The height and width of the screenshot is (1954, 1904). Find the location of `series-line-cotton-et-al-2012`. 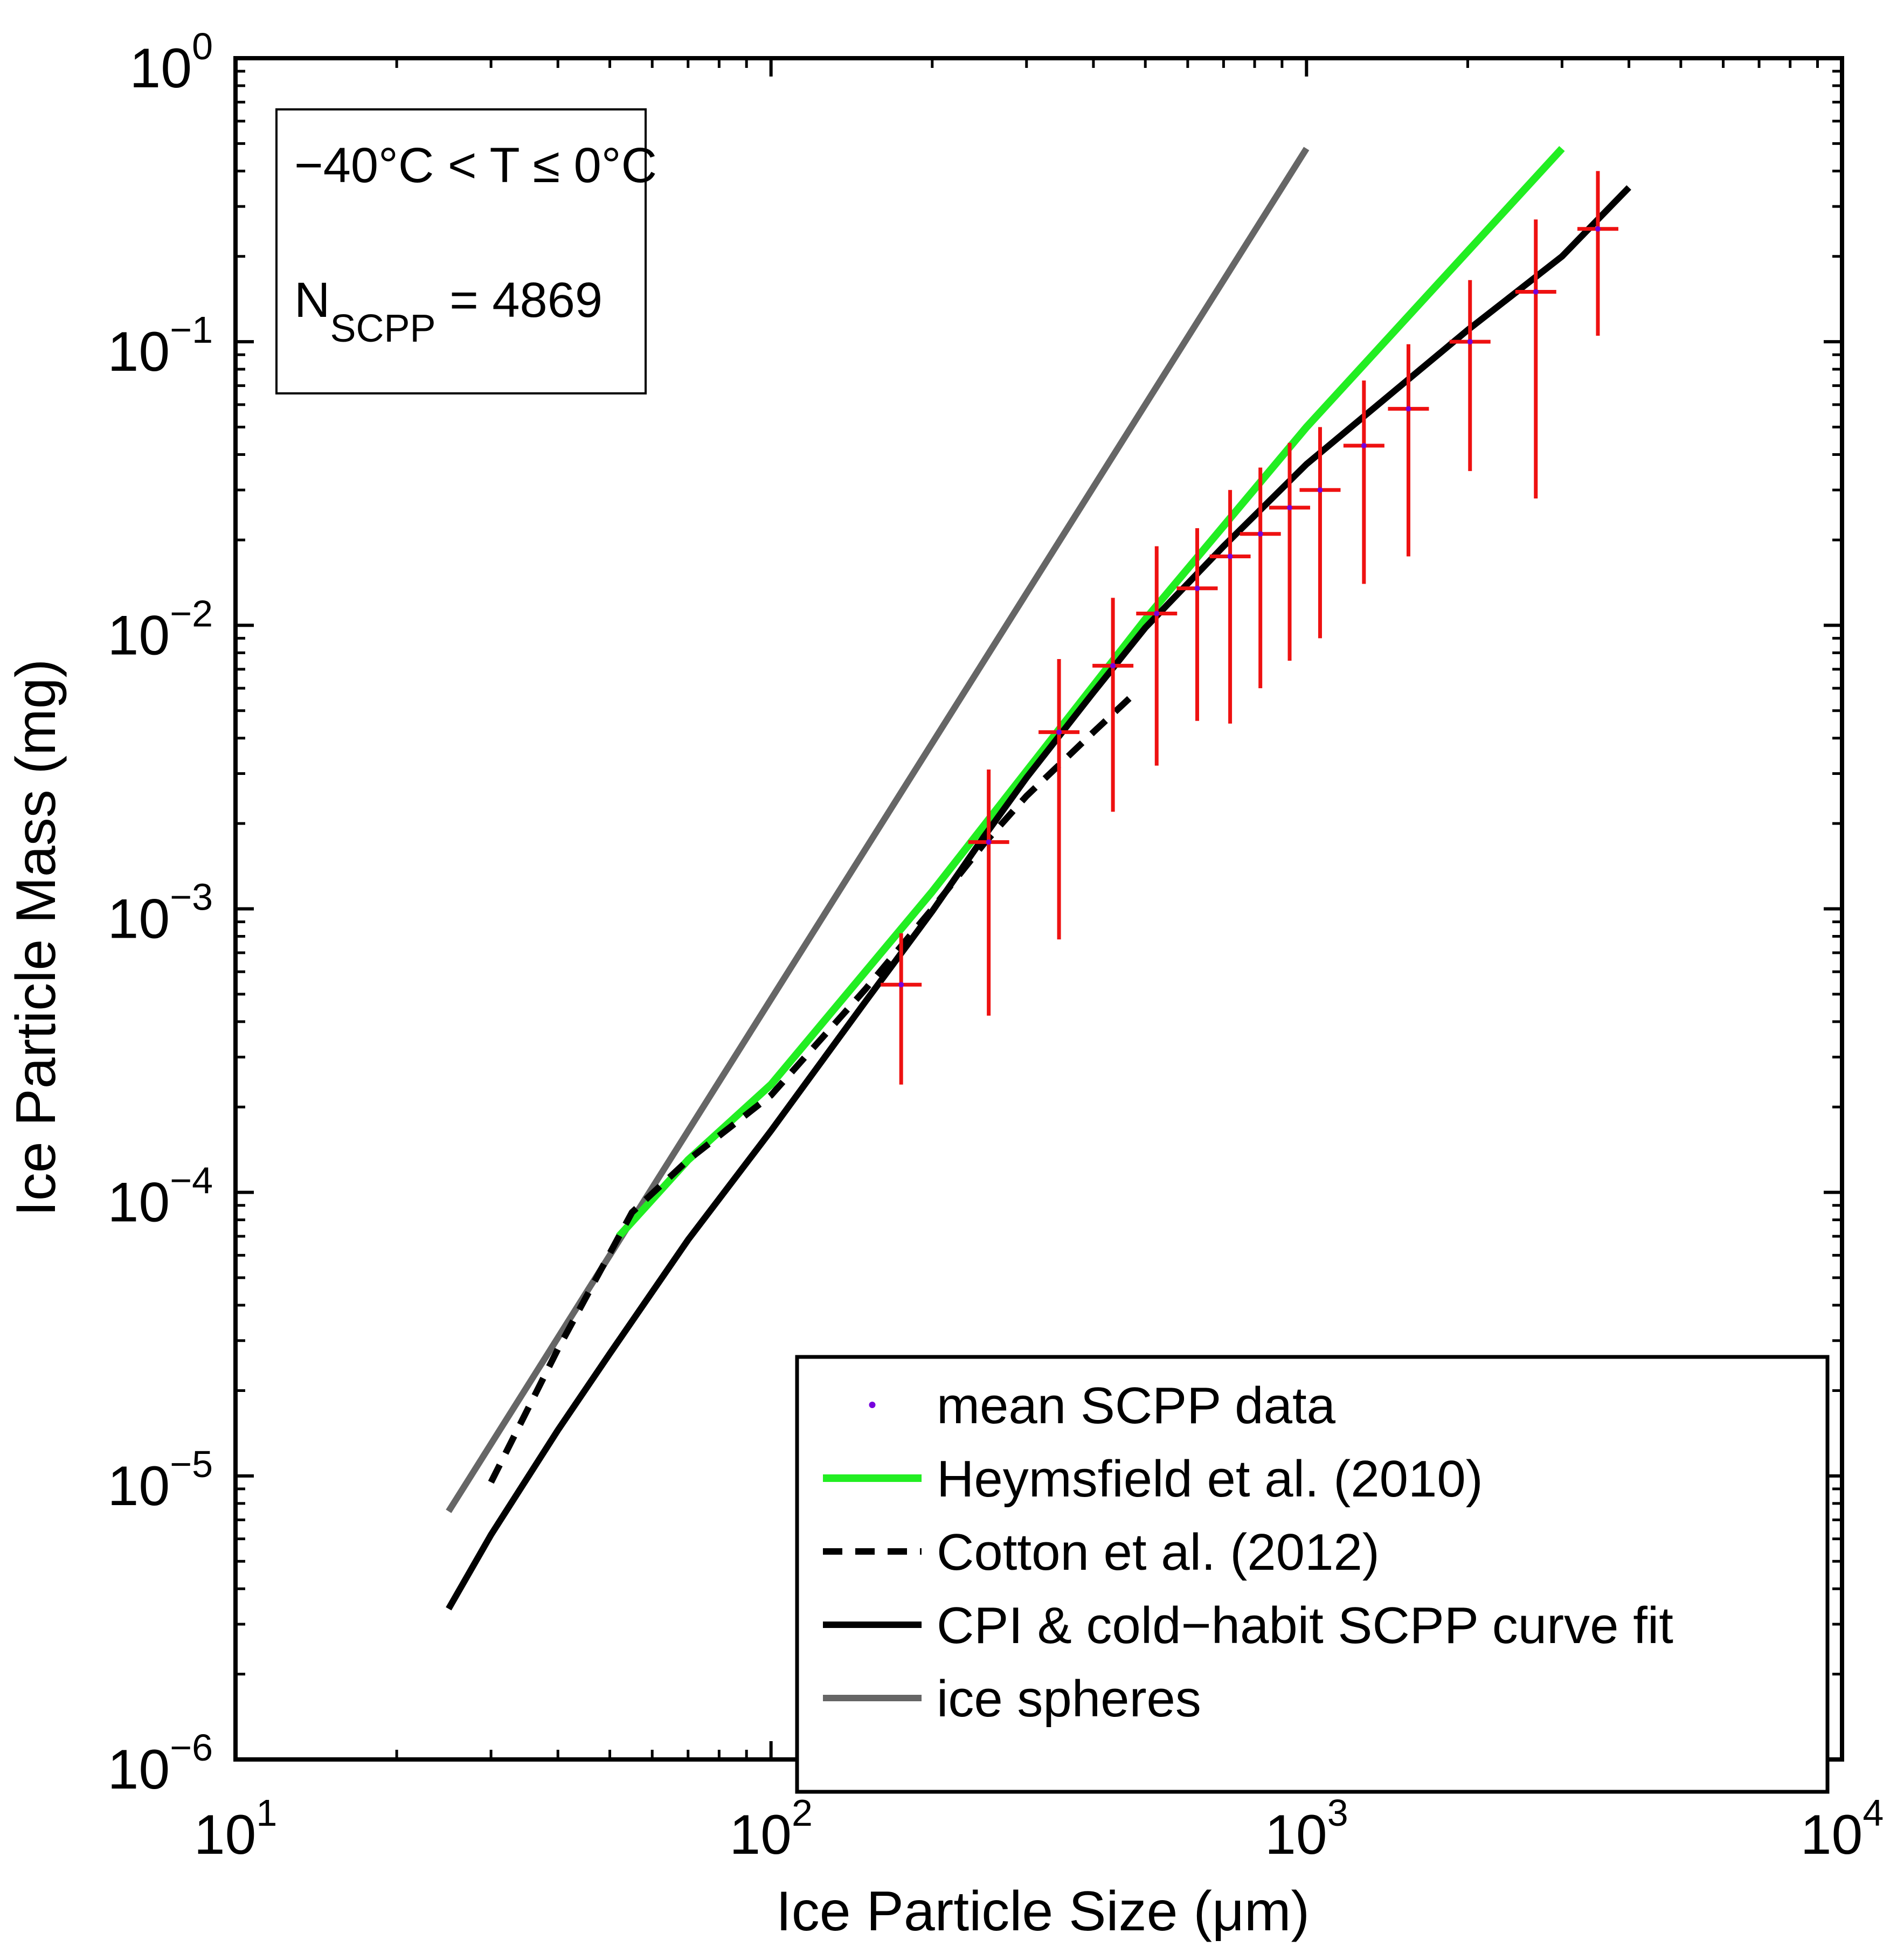

series-line-cotton-et-al-2012 is located at coordinates (813, 1087).